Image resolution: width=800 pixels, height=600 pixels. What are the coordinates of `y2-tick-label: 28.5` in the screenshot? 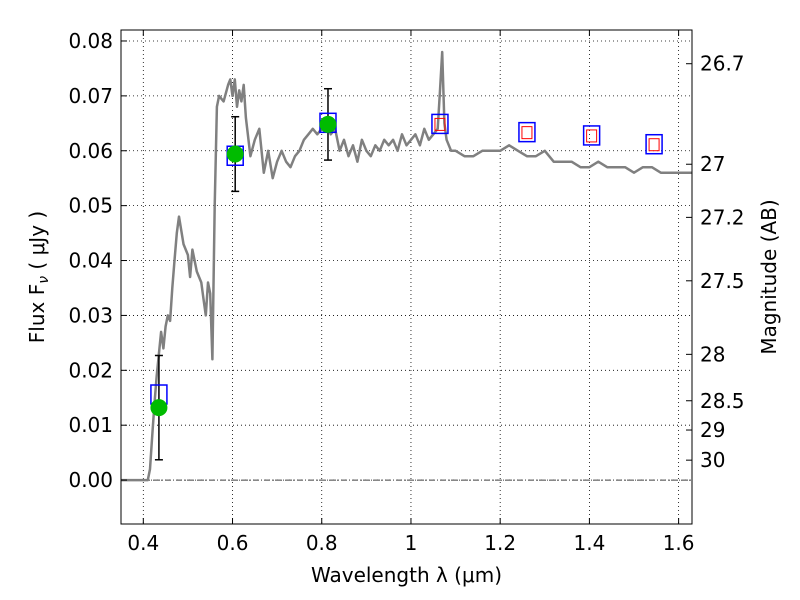 It's located at (722, 401).